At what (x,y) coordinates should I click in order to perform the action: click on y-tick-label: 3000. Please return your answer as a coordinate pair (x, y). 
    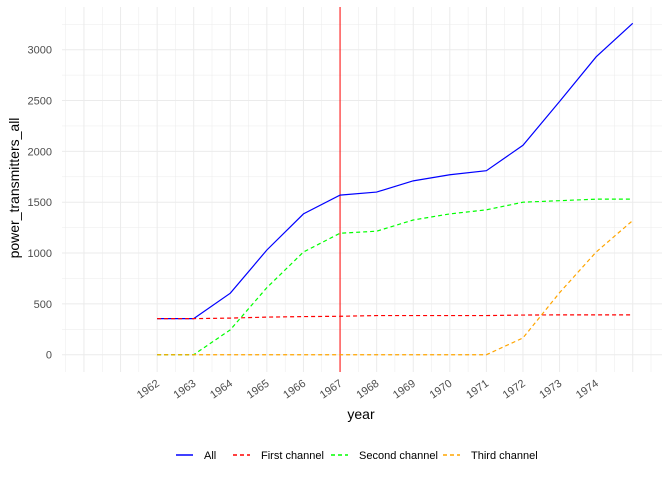
    Looking at the image, I should click on (40, 51).